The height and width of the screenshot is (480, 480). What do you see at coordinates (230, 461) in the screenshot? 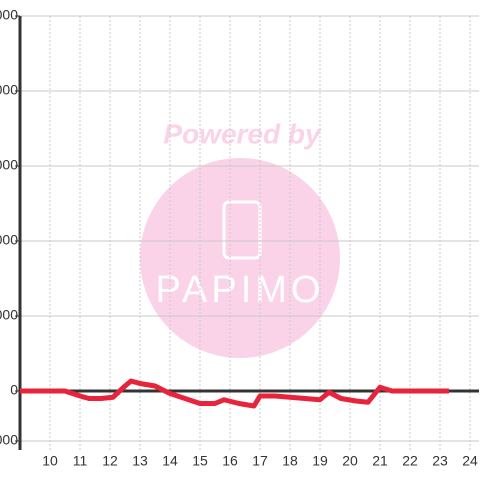
I see `x-tick-label: 16` at bounding box center [230, 461].